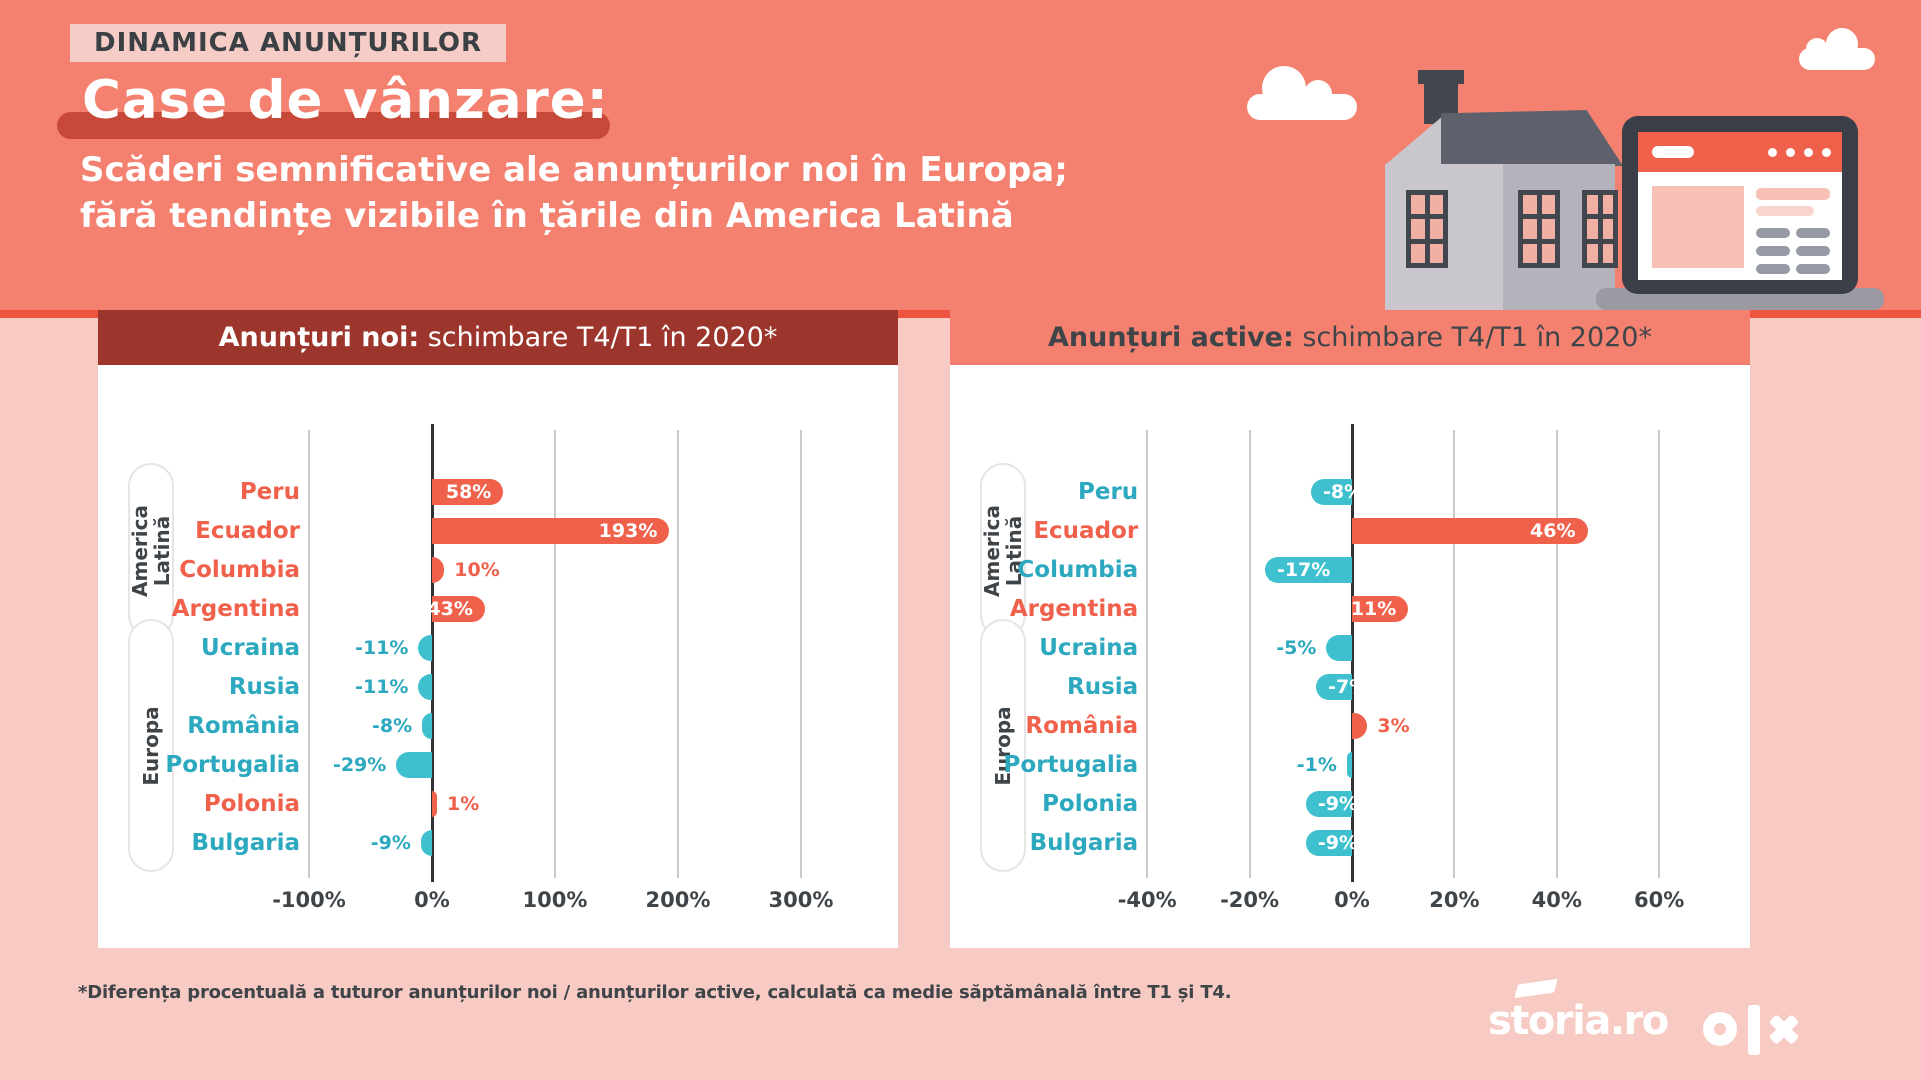  Describe the element at coordinates (1673, 152) in the screenshot. I see `laptop-url-pill` at that location.